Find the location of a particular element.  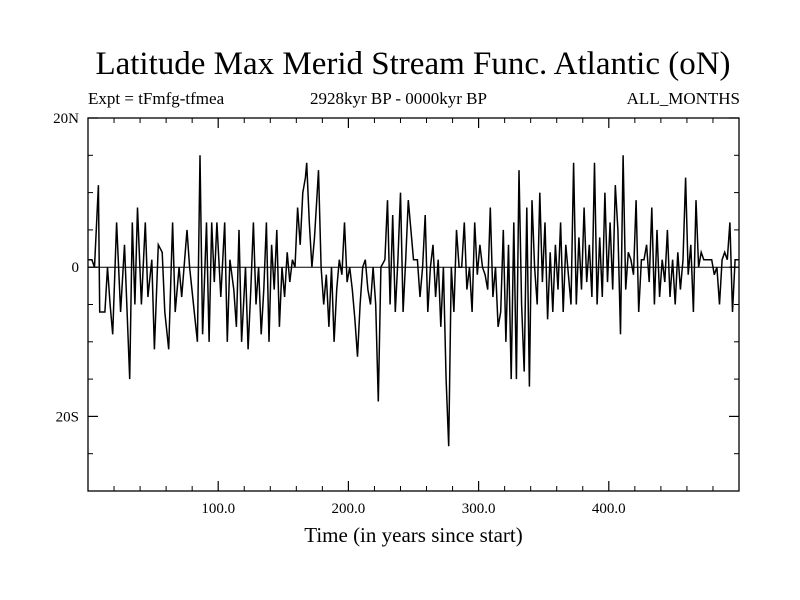

x-tick-label: 100.0 is located at coordinates (218, 509).